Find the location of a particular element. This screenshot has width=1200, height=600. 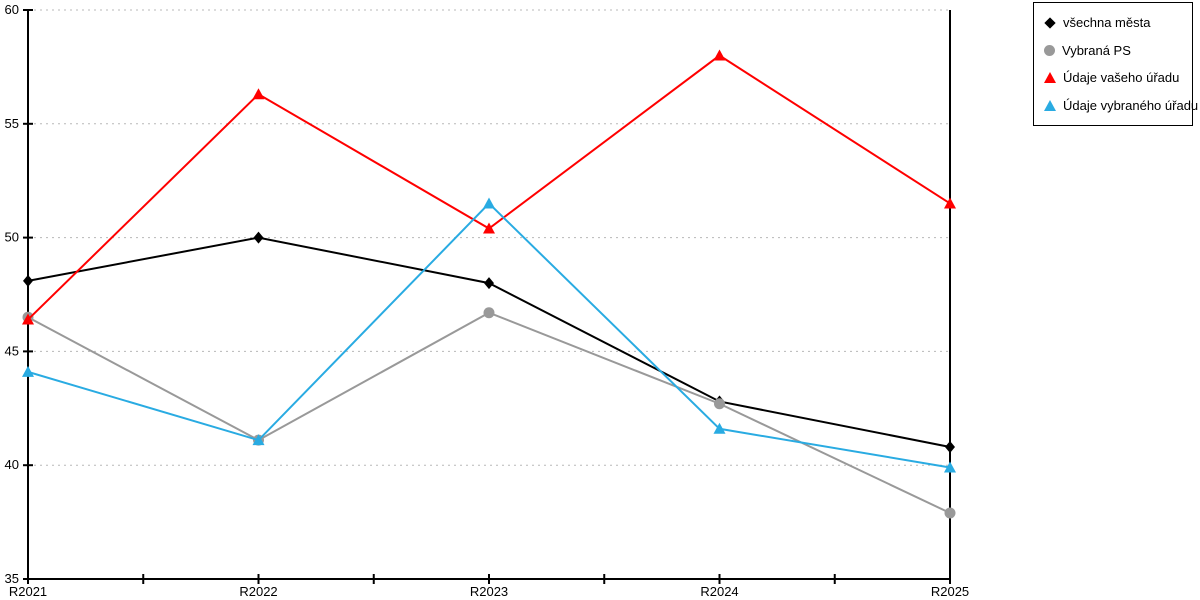

x-tick-label: R2022 is located at coordinates (258, 591).